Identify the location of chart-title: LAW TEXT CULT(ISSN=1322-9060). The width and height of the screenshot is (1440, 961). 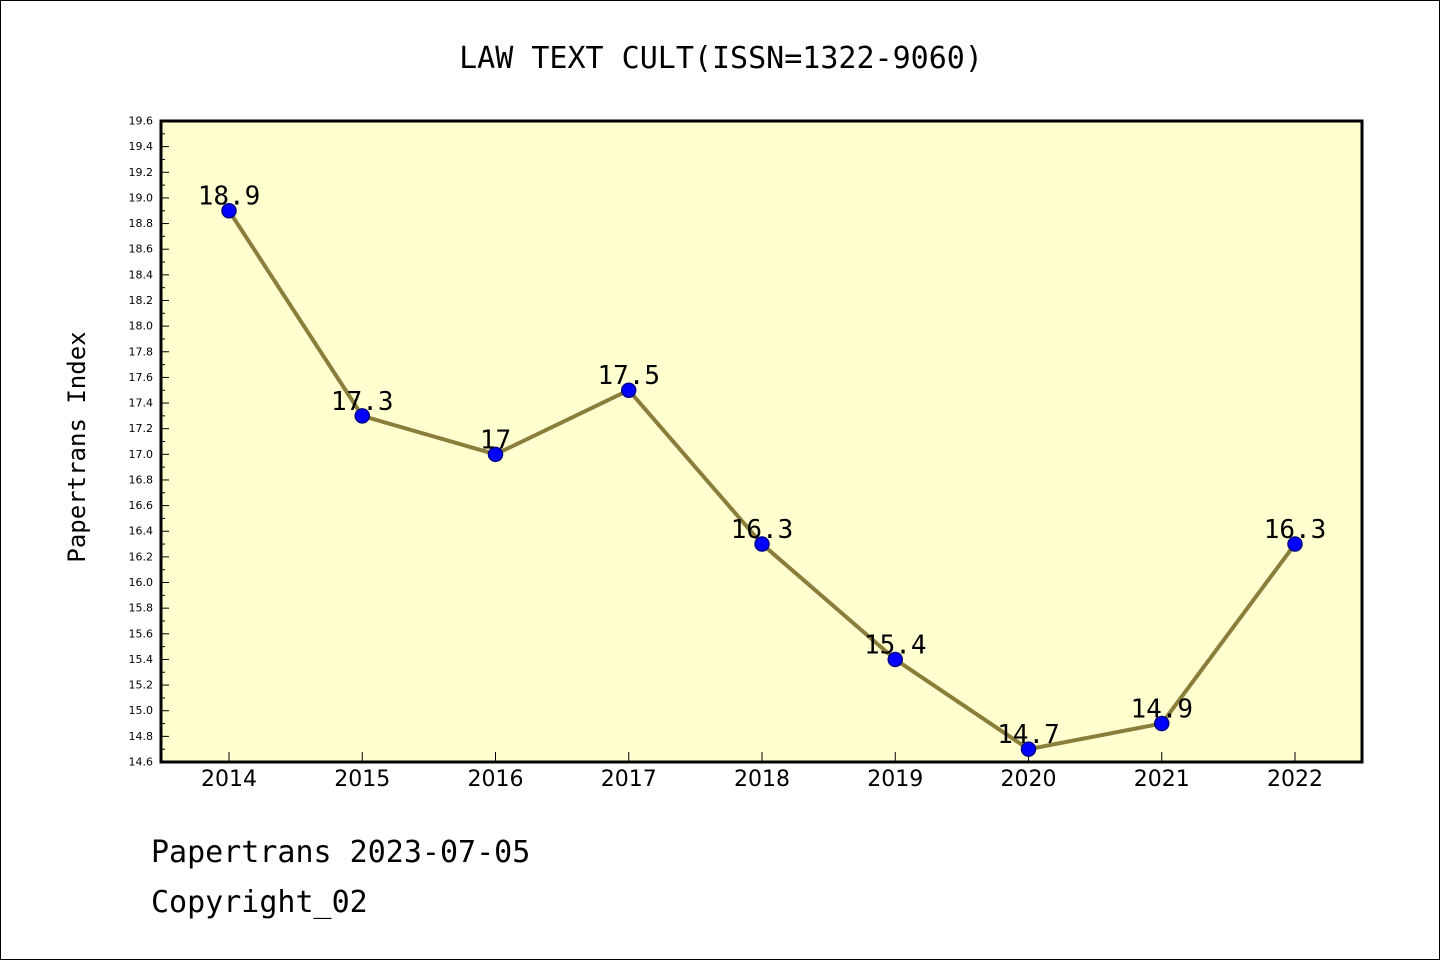
(721, 58).